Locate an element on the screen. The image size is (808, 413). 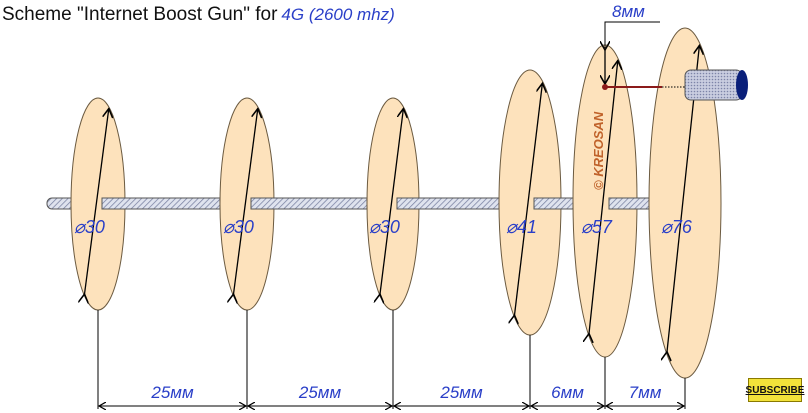
spacing-label: 7мм is located at coordinates (645, 392).